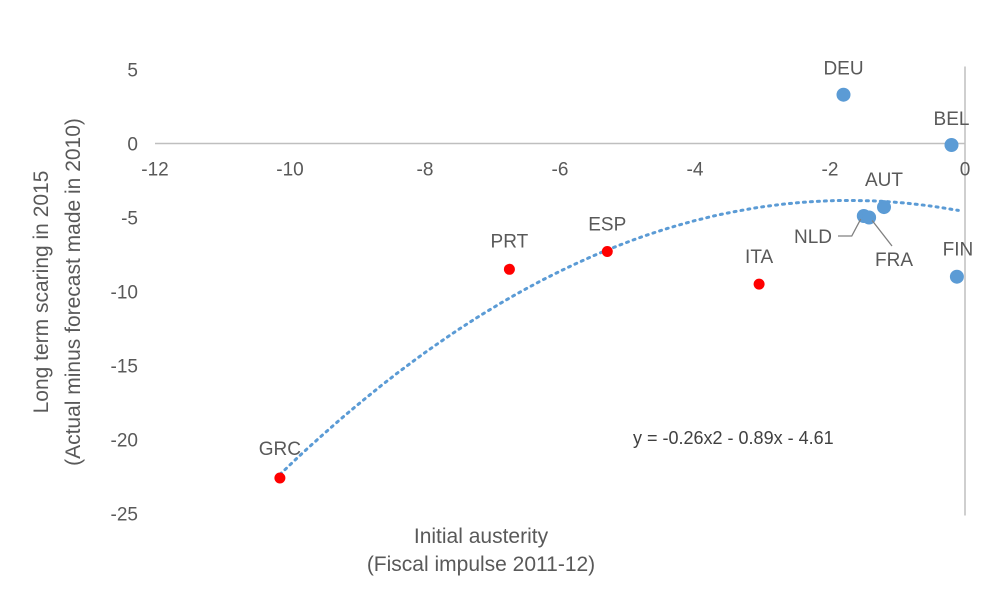  I want to click on y-tick-label: 5, so click(132, 71).